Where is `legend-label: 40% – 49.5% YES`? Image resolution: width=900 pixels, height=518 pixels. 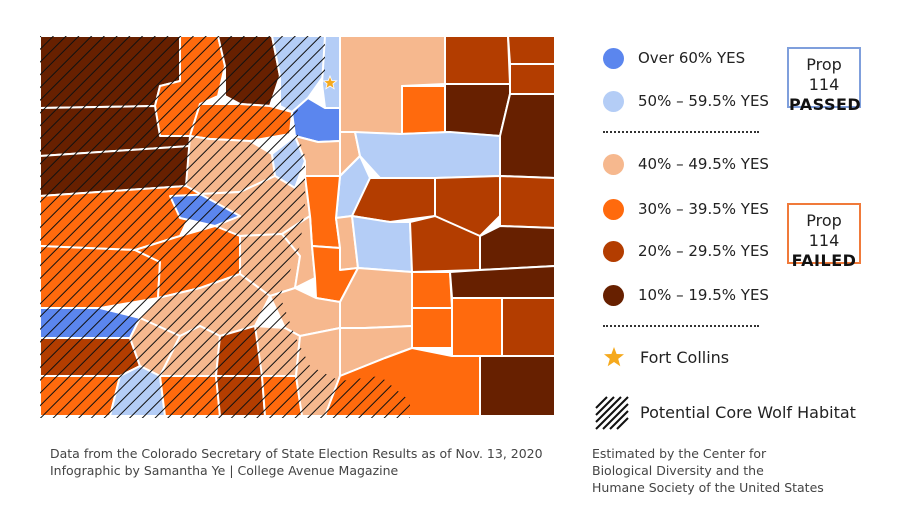
legend-label: 40% – 49.5% YES is located at coordinates (703, 164).